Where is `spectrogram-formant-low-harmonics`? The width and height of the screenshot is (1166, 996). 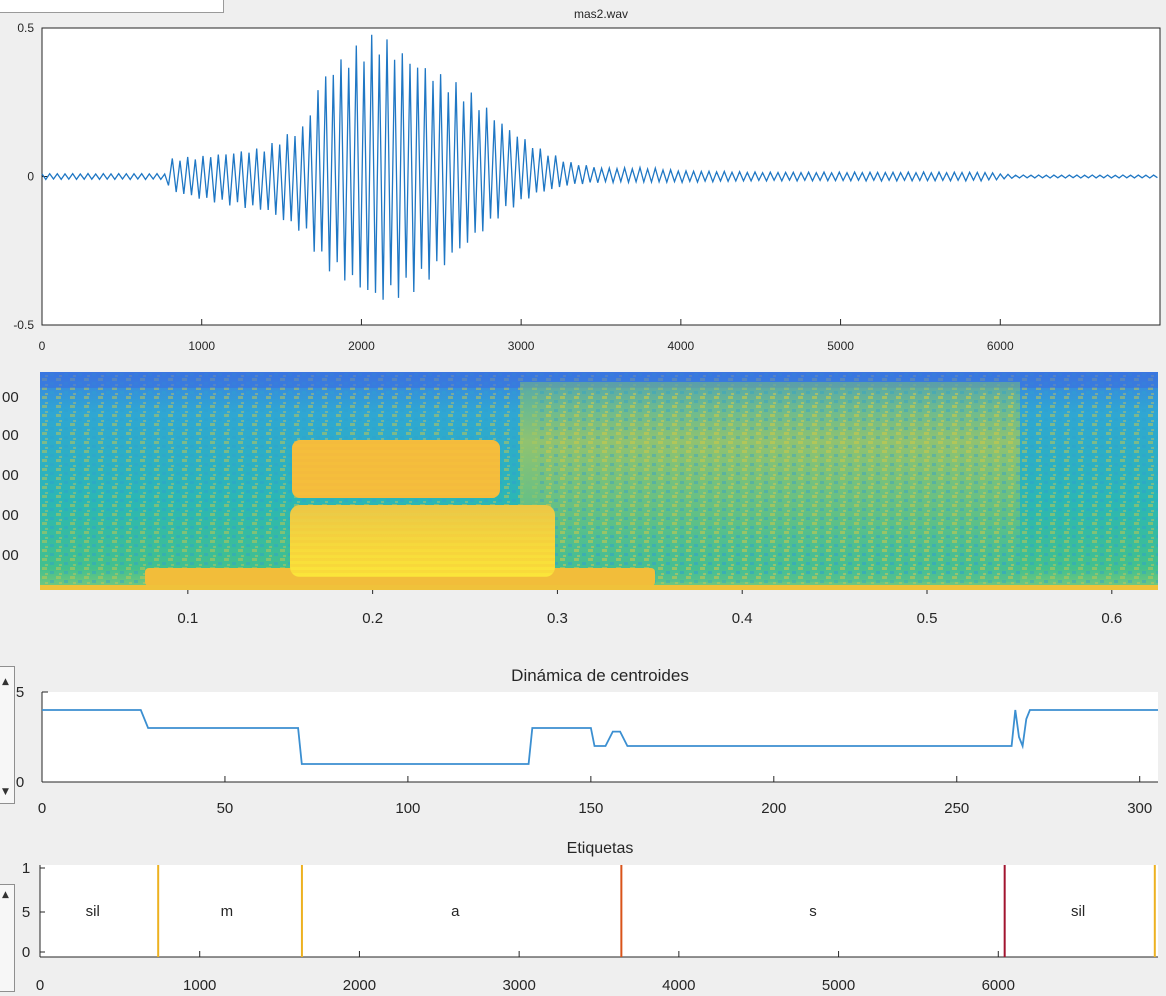 spectrogram-formant-low-harmonics is located at coordinates (422, 541).